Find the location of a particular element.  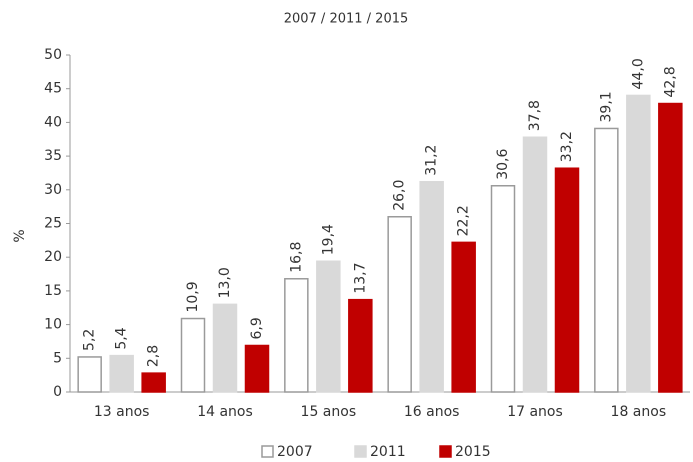

y-tick-label: 45 is located at coordinates (53, 89).